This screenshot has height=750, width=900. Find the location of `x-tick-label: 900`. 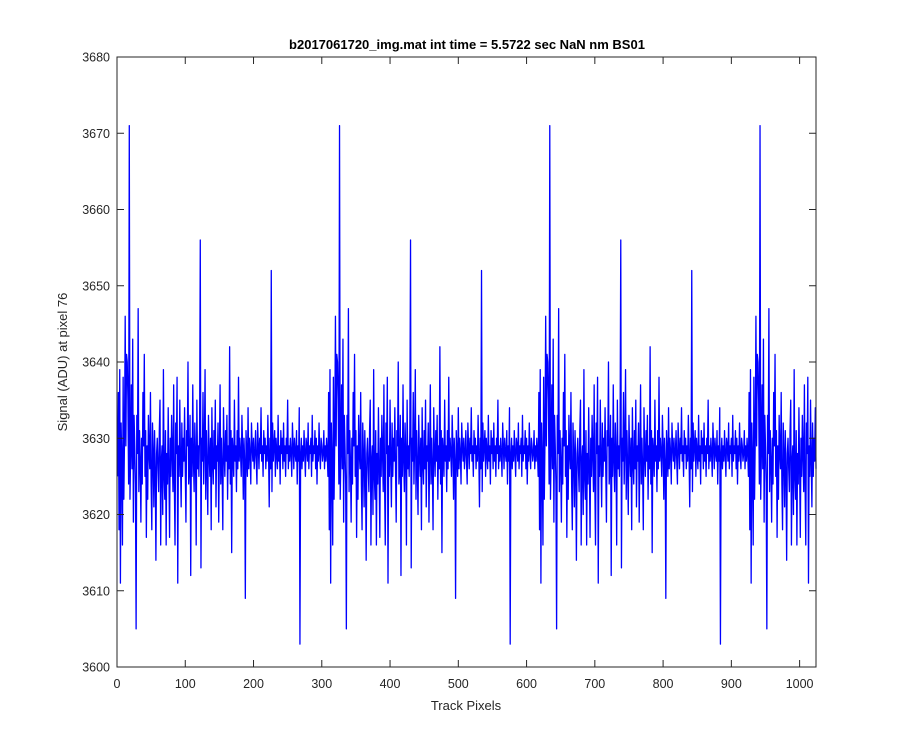

x-tick-label: 900 is located at coordinates (731, 684).